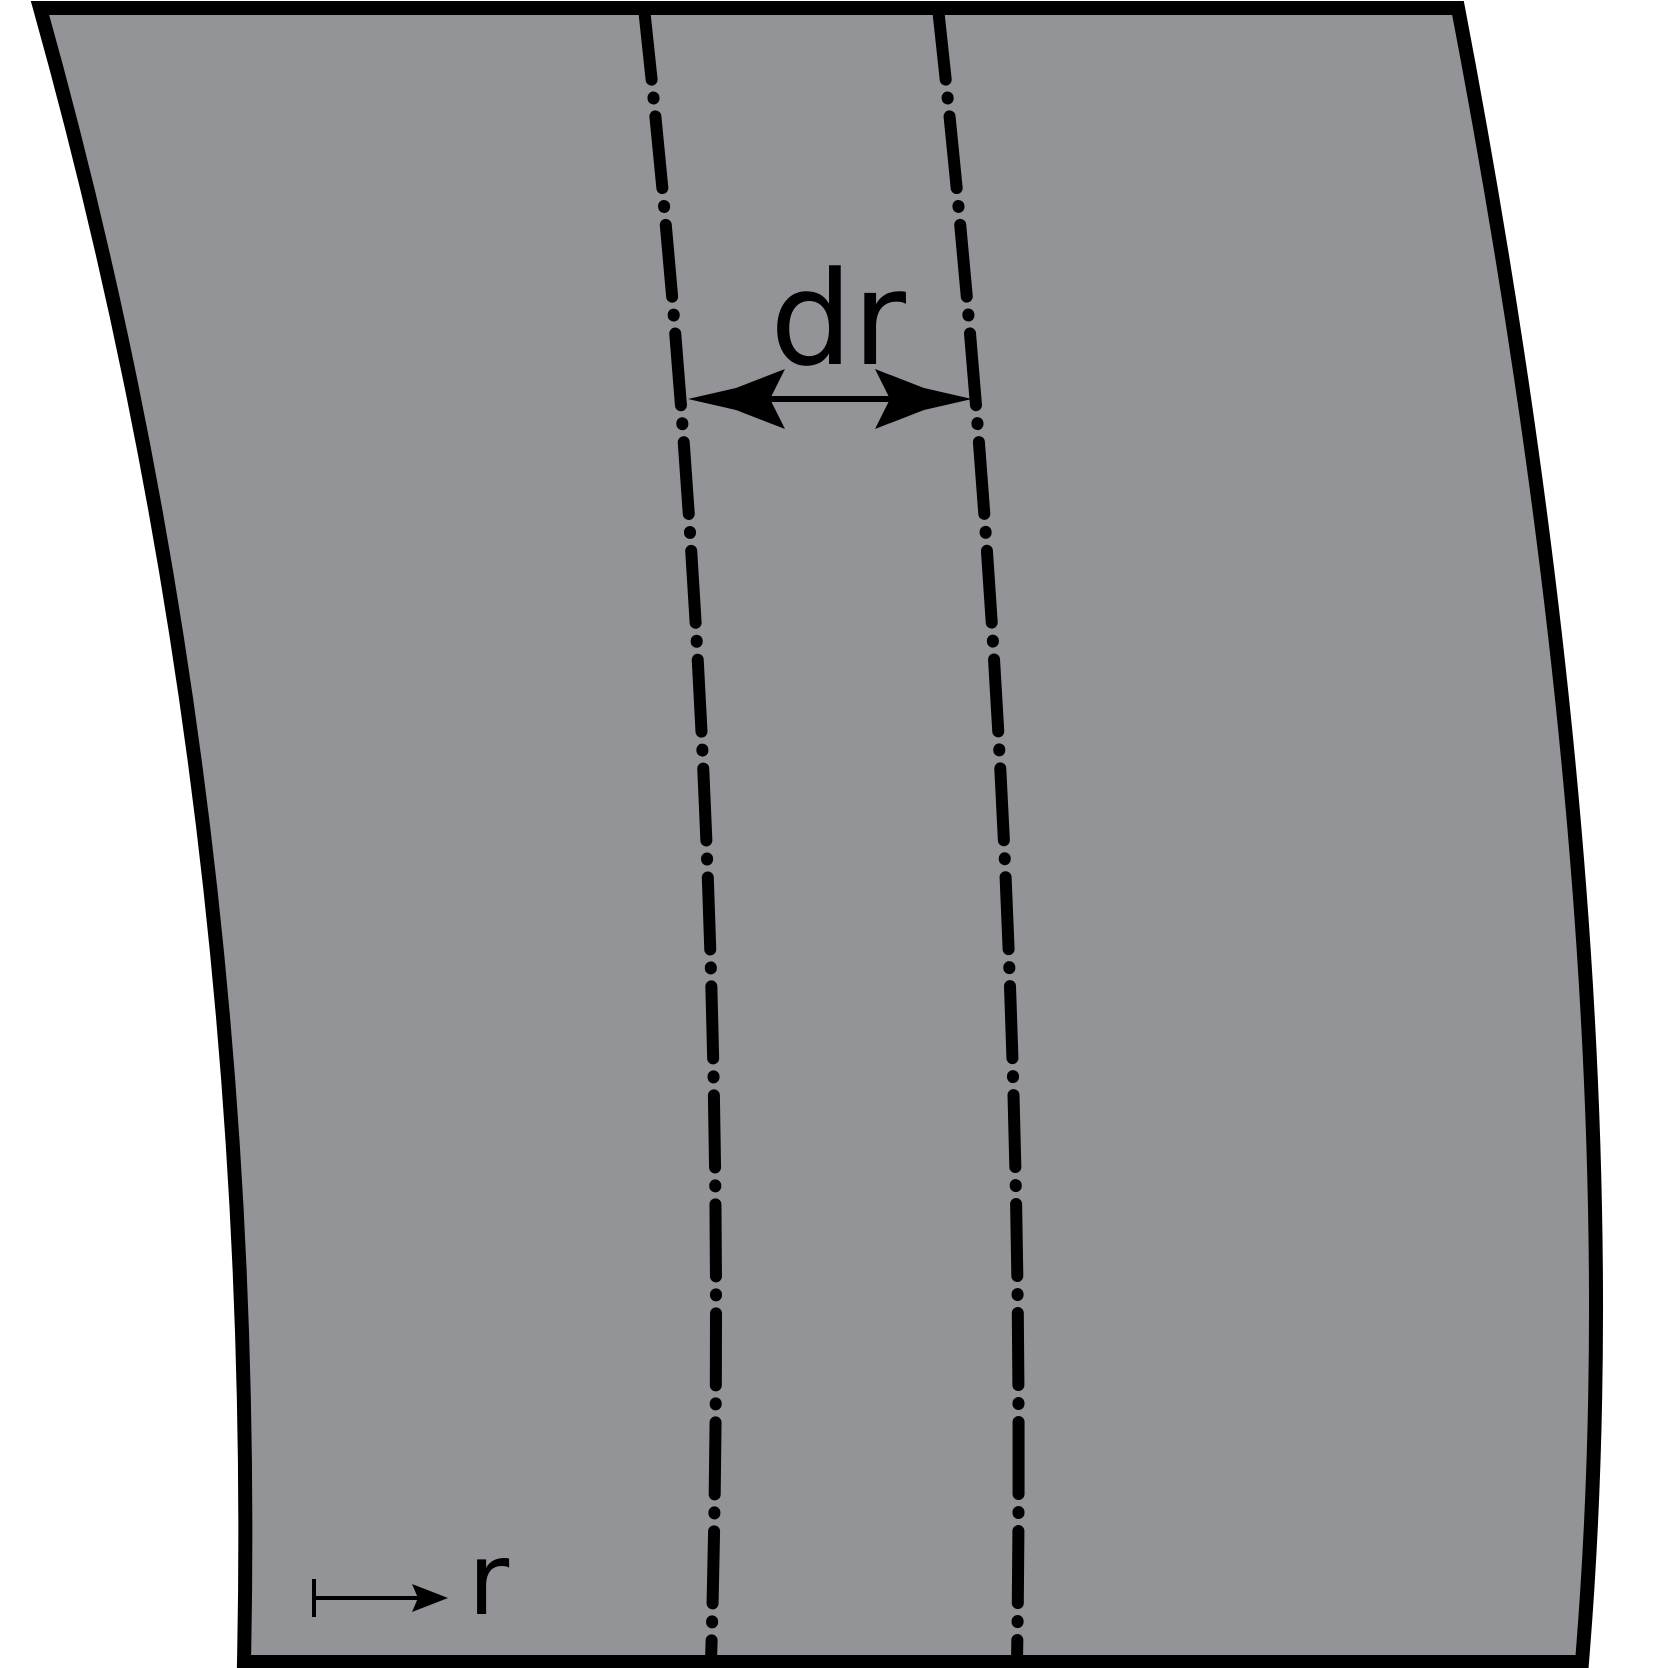 The width and height of the screenshot is (1668, 1668). I want to click on inner-boundary-left, so click(680, 835).